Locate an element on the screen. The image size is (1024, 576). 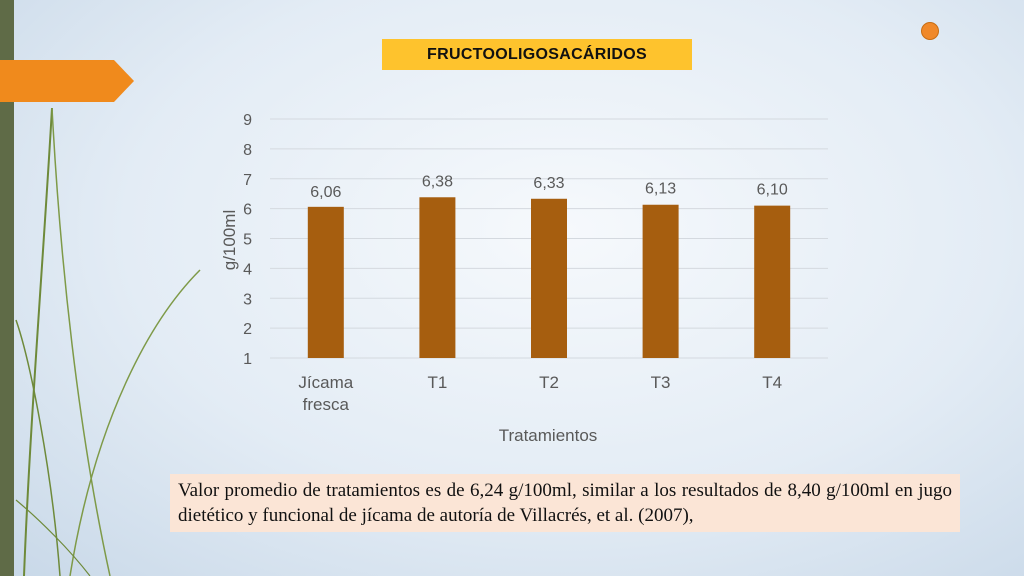
left-green-strip is located at coordinates (7, 288).